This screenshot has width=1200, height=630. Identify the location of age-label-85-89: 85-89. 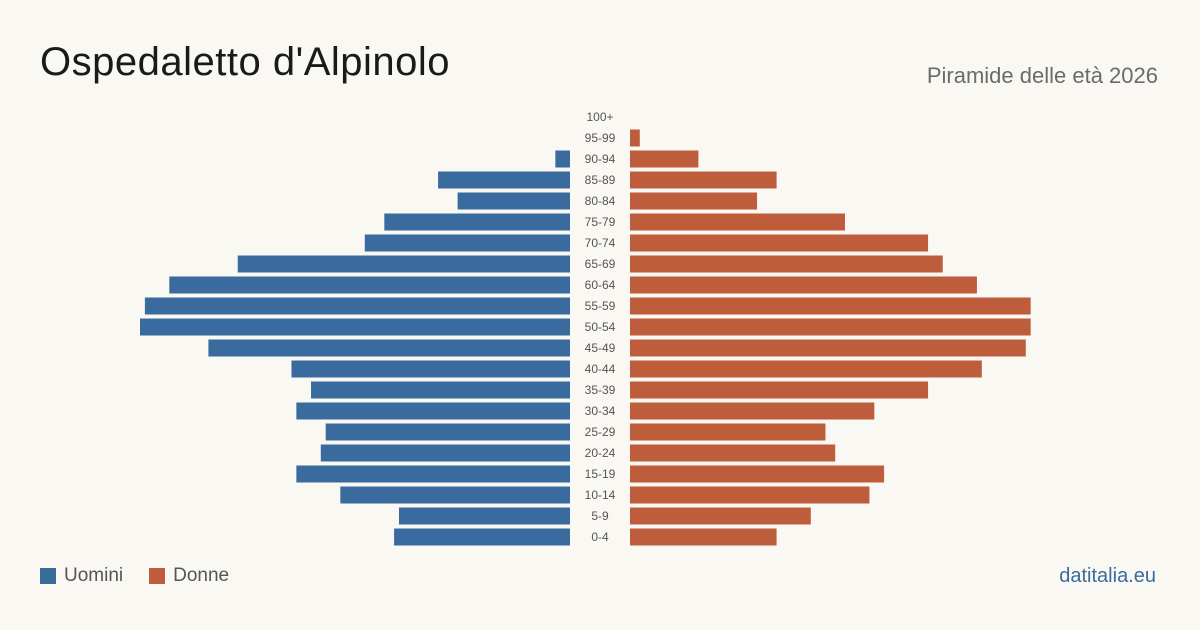
(600, 180).